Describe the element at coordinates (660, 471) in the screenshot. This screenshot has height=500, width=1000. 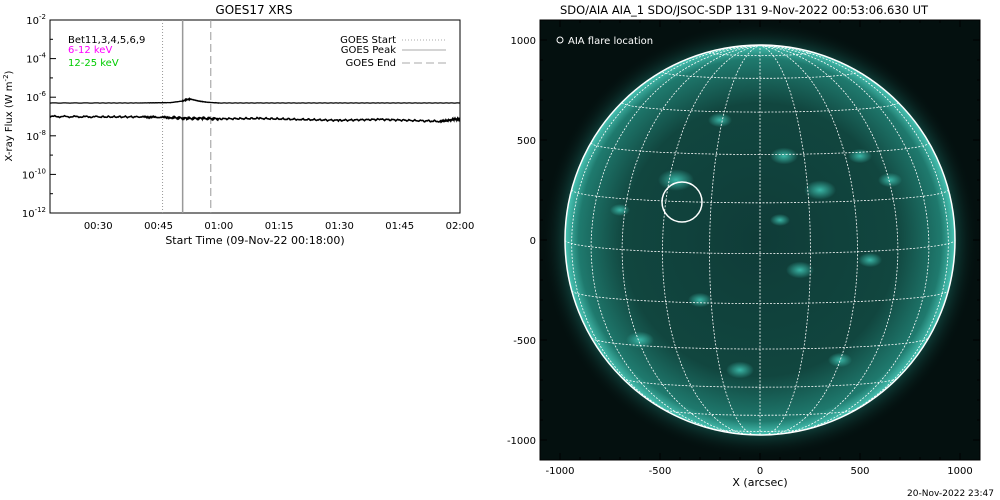
I see `aia-x-tick-label: -500` at that location.